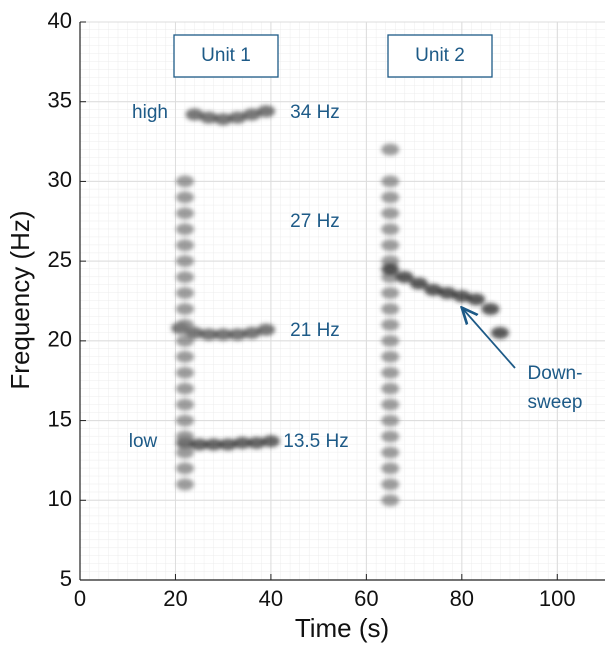 This screenshot has width=605, height=650. What do you see at coordinates (557, 598) in the screenshot?
I see `x-tick-label: 100` at bounding box center [557, 598].